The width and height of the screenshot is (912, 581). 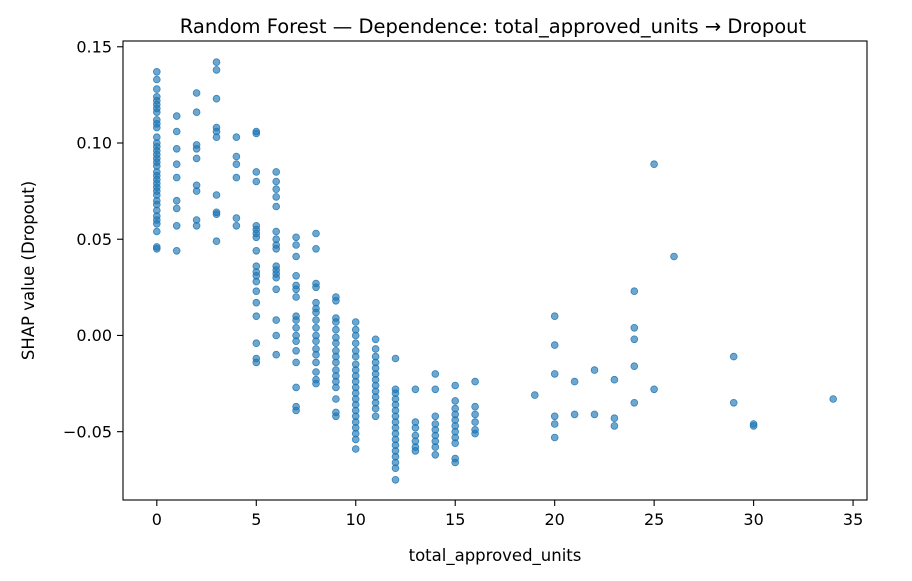 What do you see at coordinates (28, 270) in the screenshot?
I see `y-axis-label: SHAP value (Dropout)` at bounding box center [28, 270].